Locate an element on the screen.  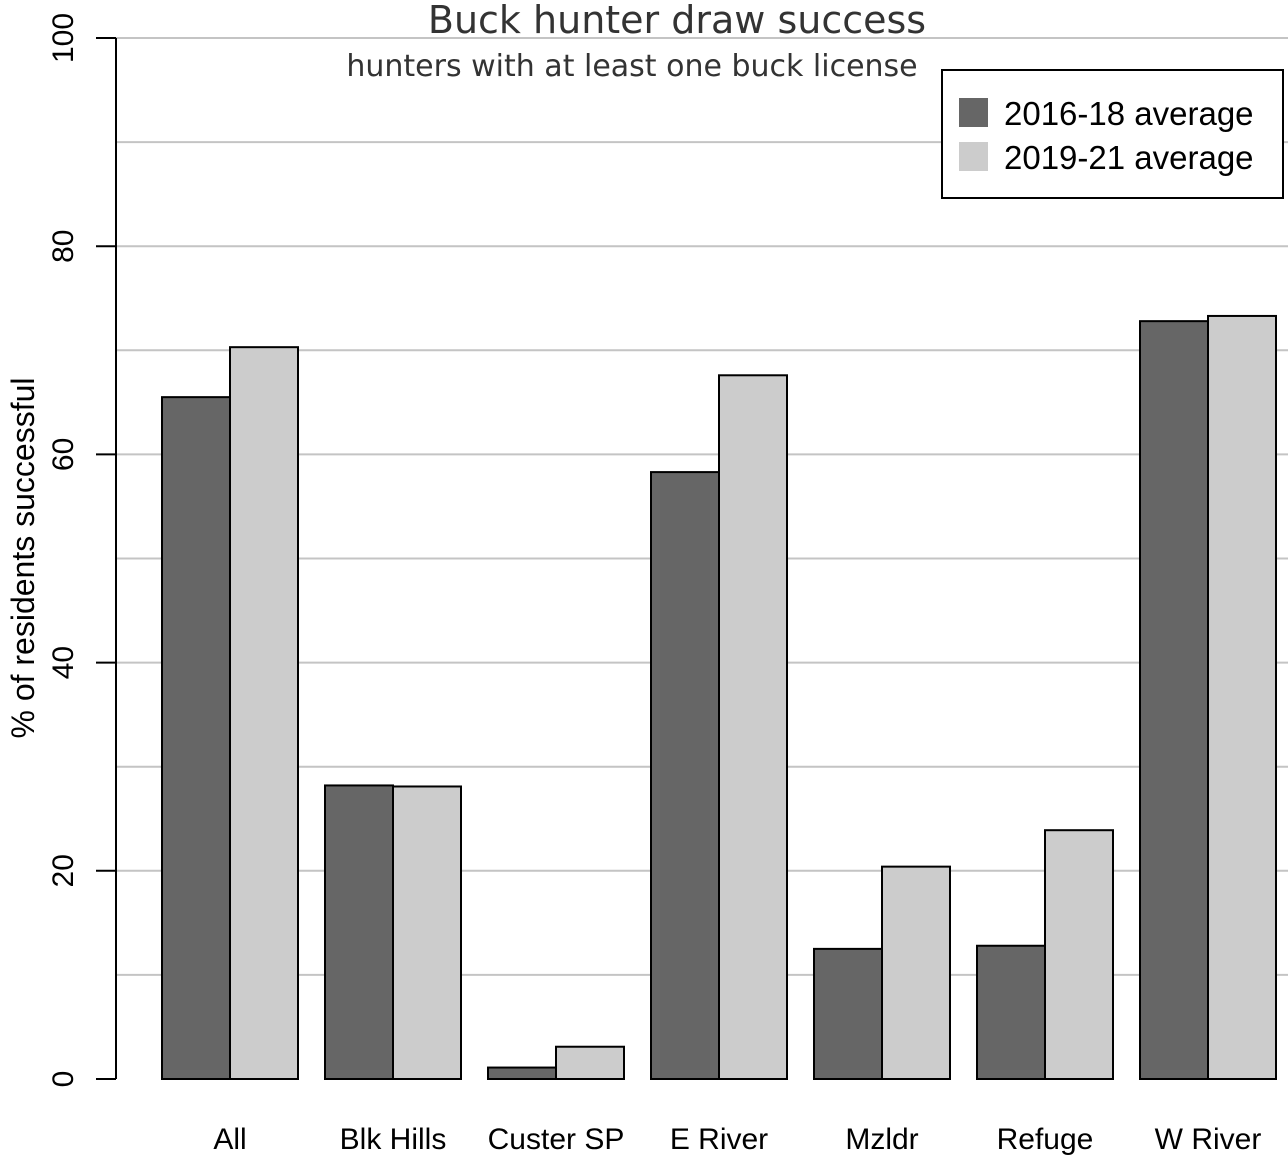
y-axis-label: % of residents successful is located at coordinates (23, 557).